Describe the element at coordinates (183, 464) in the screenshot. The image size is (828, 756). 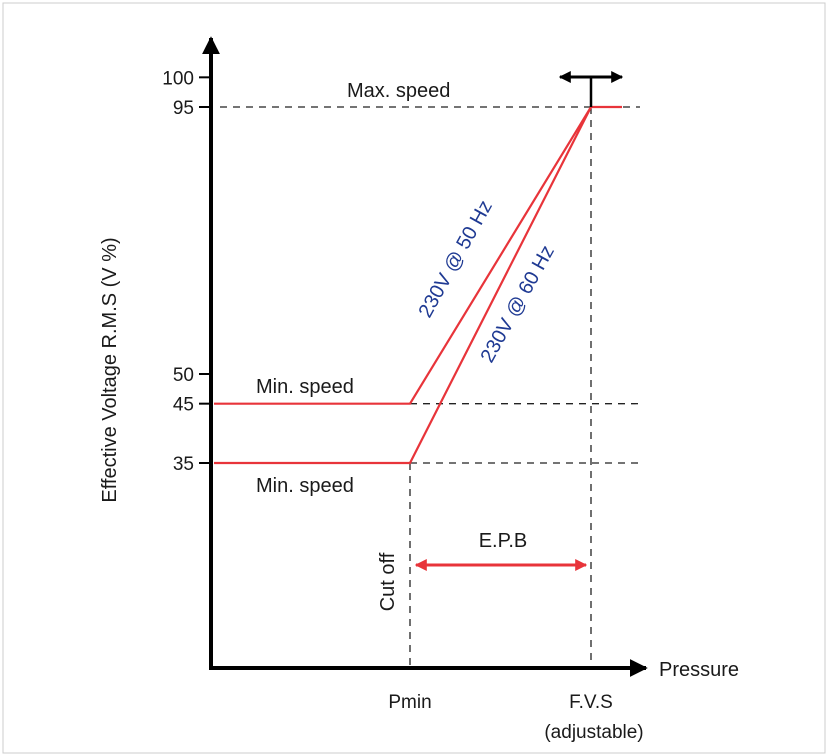
I see `y-tick-label-35: 35` at that location.